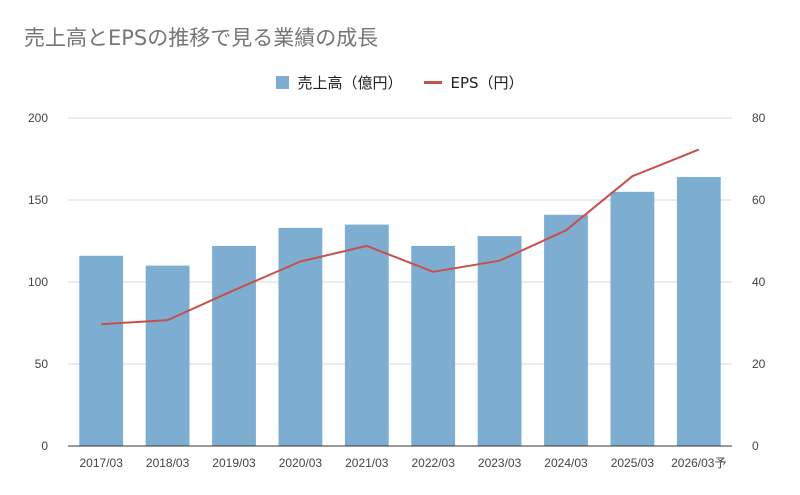 The height and width of the screenshot is (495, 800). What do you see at coordinates (102, 463) in the screenshot?
I see `x-tick-label: 2017/03` at bounding box center [102, 463].